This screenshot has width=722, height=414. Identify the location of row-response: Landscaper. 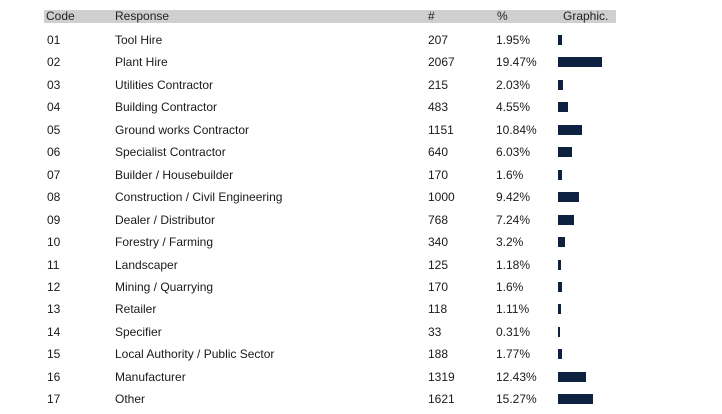
(146, 265).